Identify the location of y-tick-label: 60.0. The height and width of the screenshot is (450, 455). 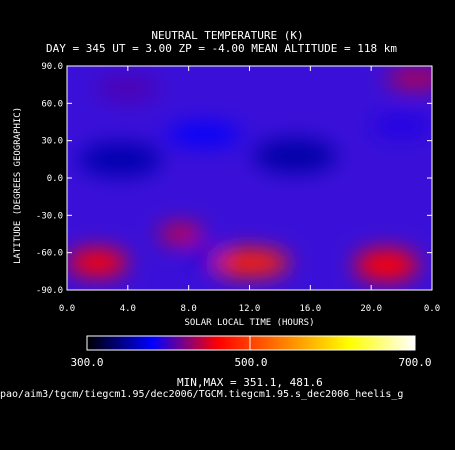
(52, 104).